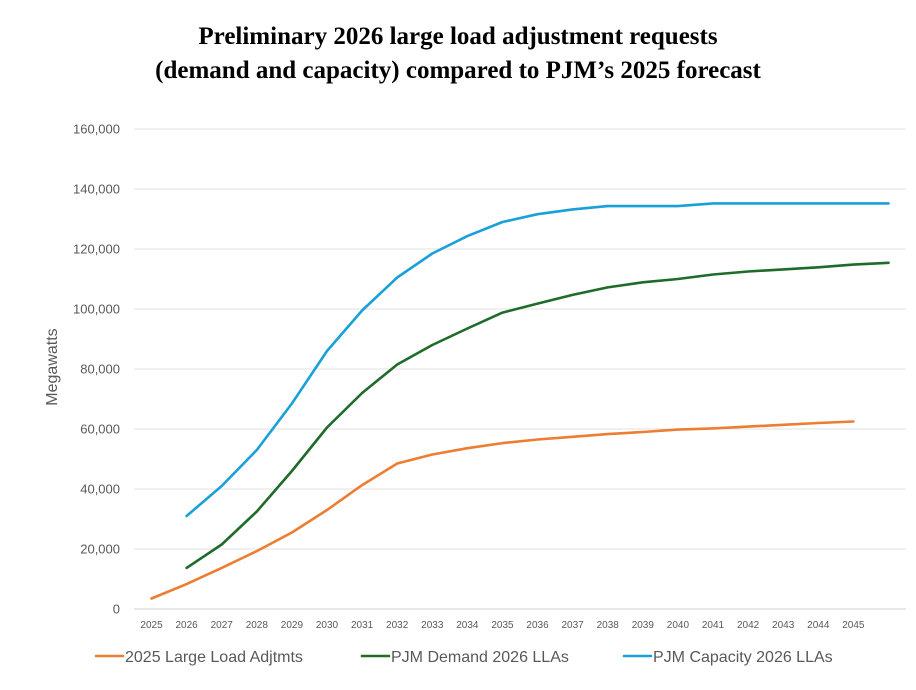 Image resolution: width=916 pixels, height=690 pixels. What do you see at coordinates (818, 625) in the screenshot?
I see `x-tick-label: 2044` at bounding box center [818, 625].